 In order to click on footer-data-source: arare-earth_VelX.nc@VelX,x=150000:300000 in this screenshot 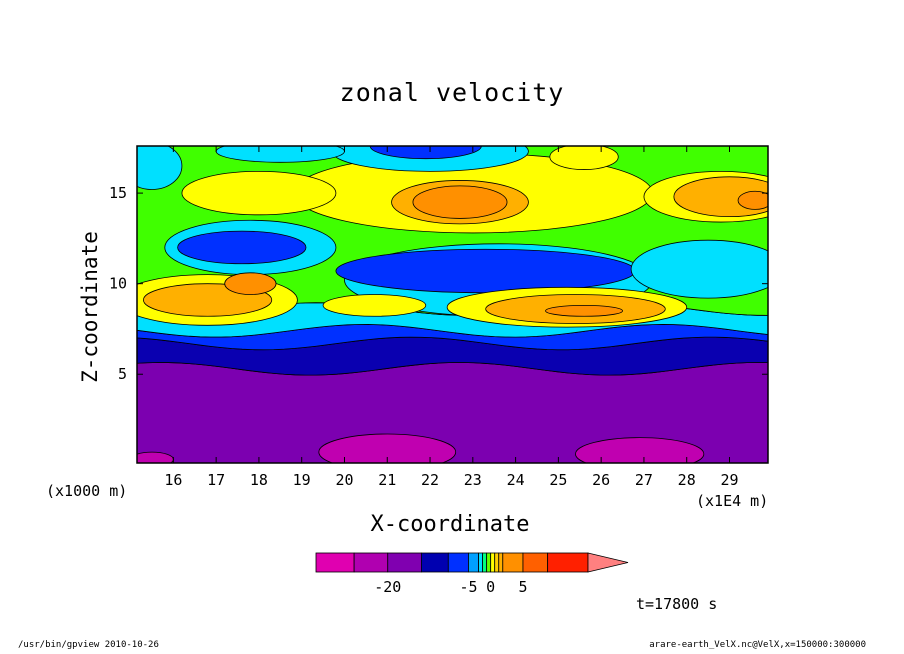, I will do `click(757, 645)`.